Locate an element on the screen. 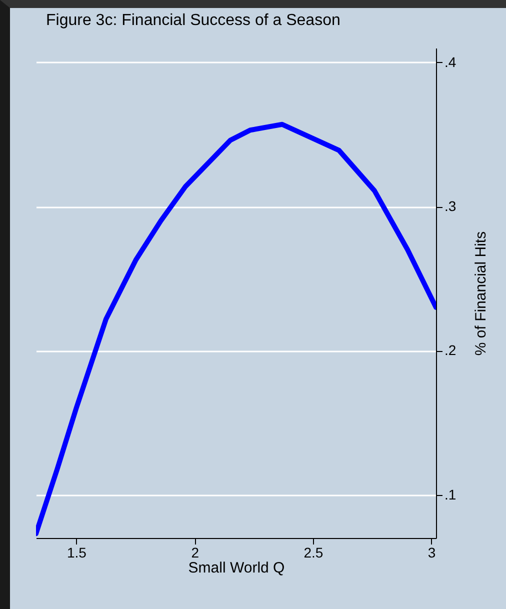 The height and width of the screenshot is (609, 506). y-tick-label: .2 is located at coordinates (450, 350).